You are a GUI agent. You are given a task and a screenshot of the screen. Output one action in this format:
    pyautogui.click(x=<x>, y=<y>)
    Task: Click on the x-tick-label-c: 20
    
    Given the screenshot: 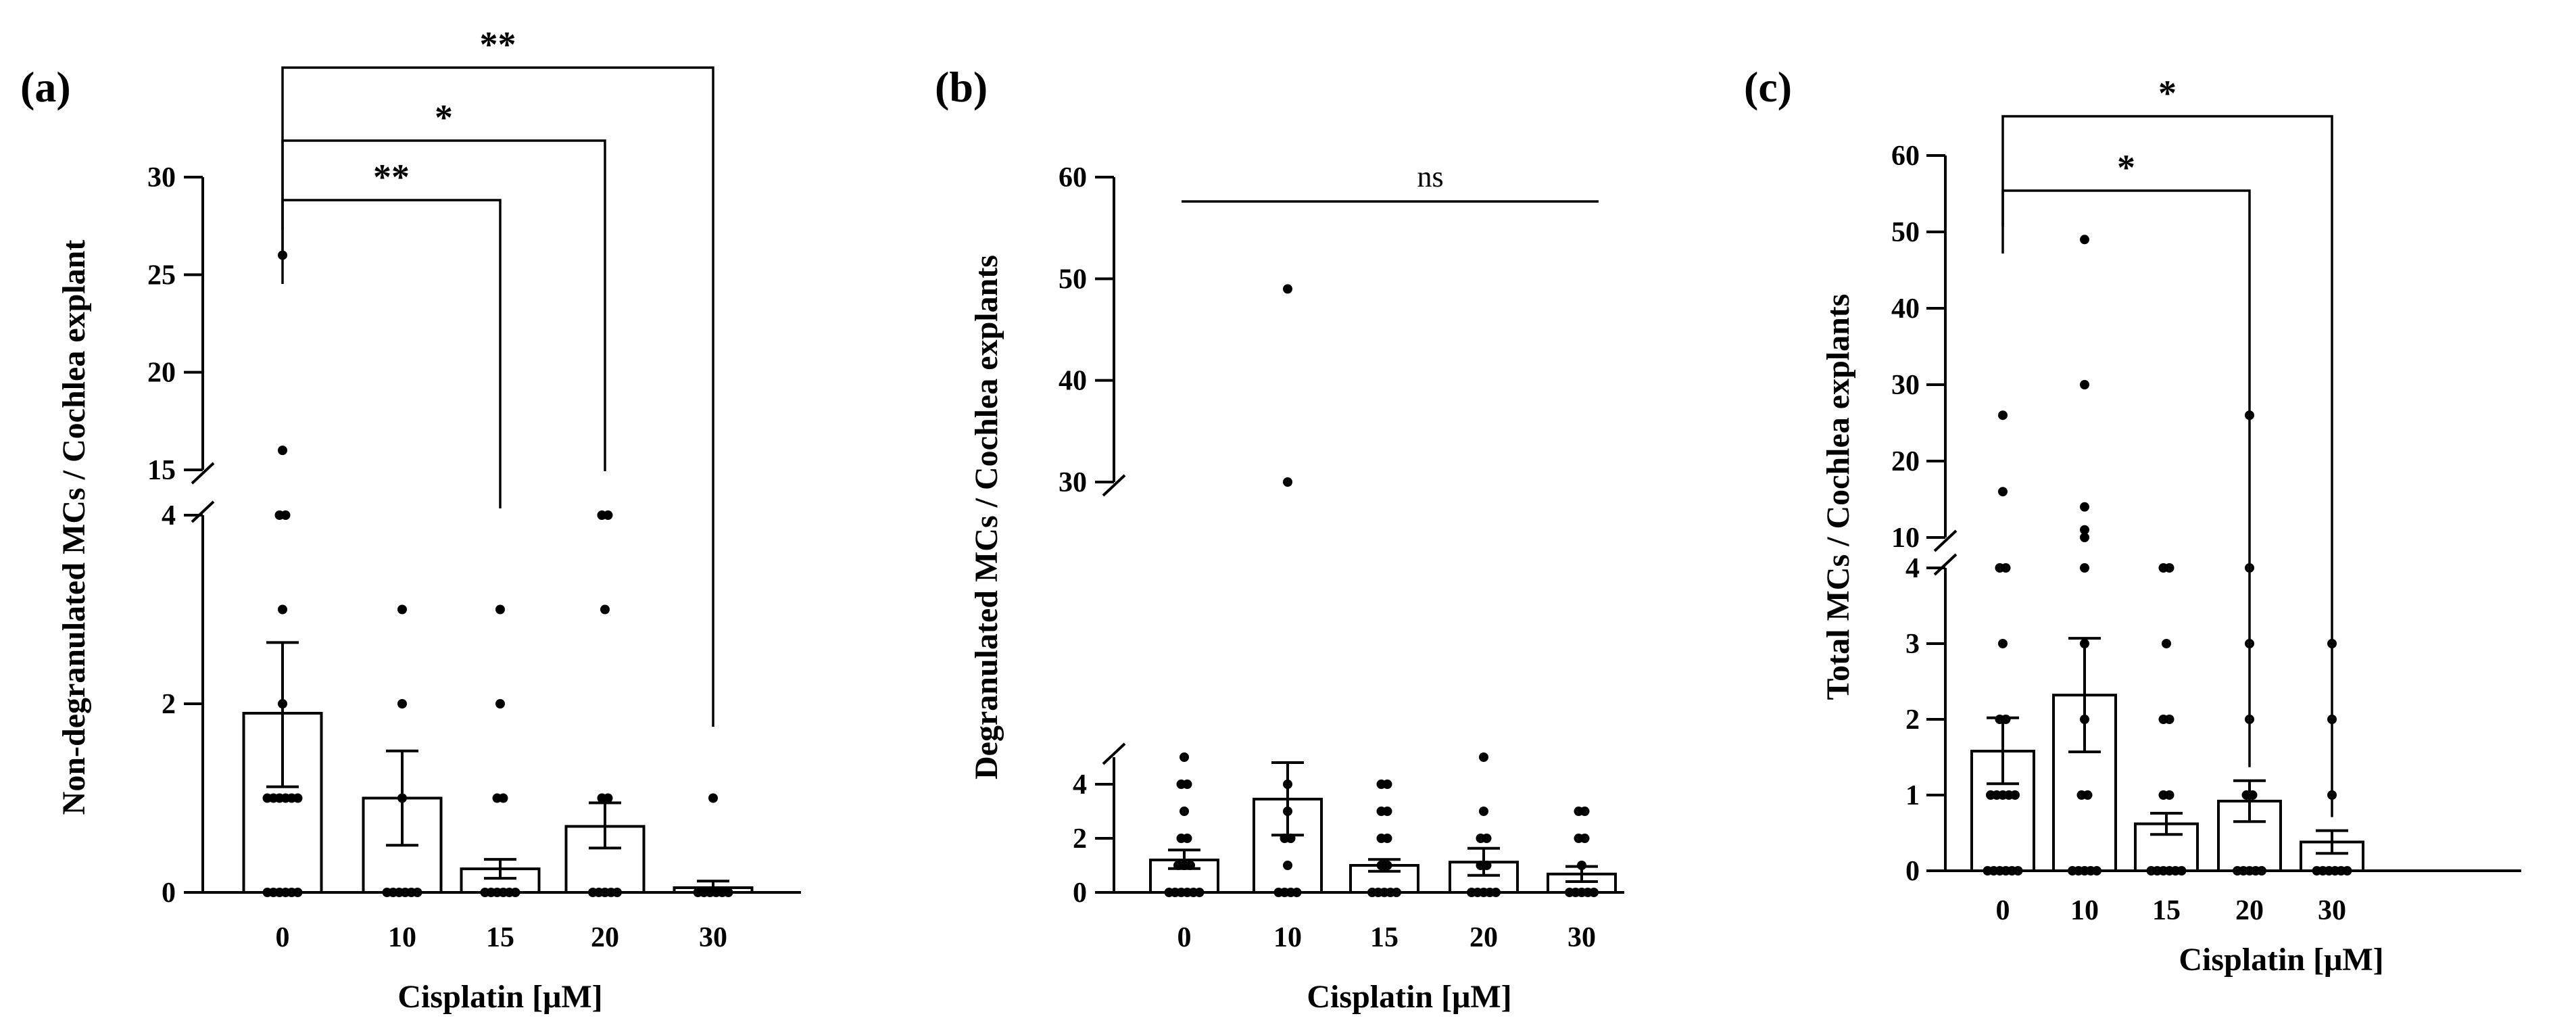 What is the action you would take?
    pyautogui.click(x=2249, y=910)
    